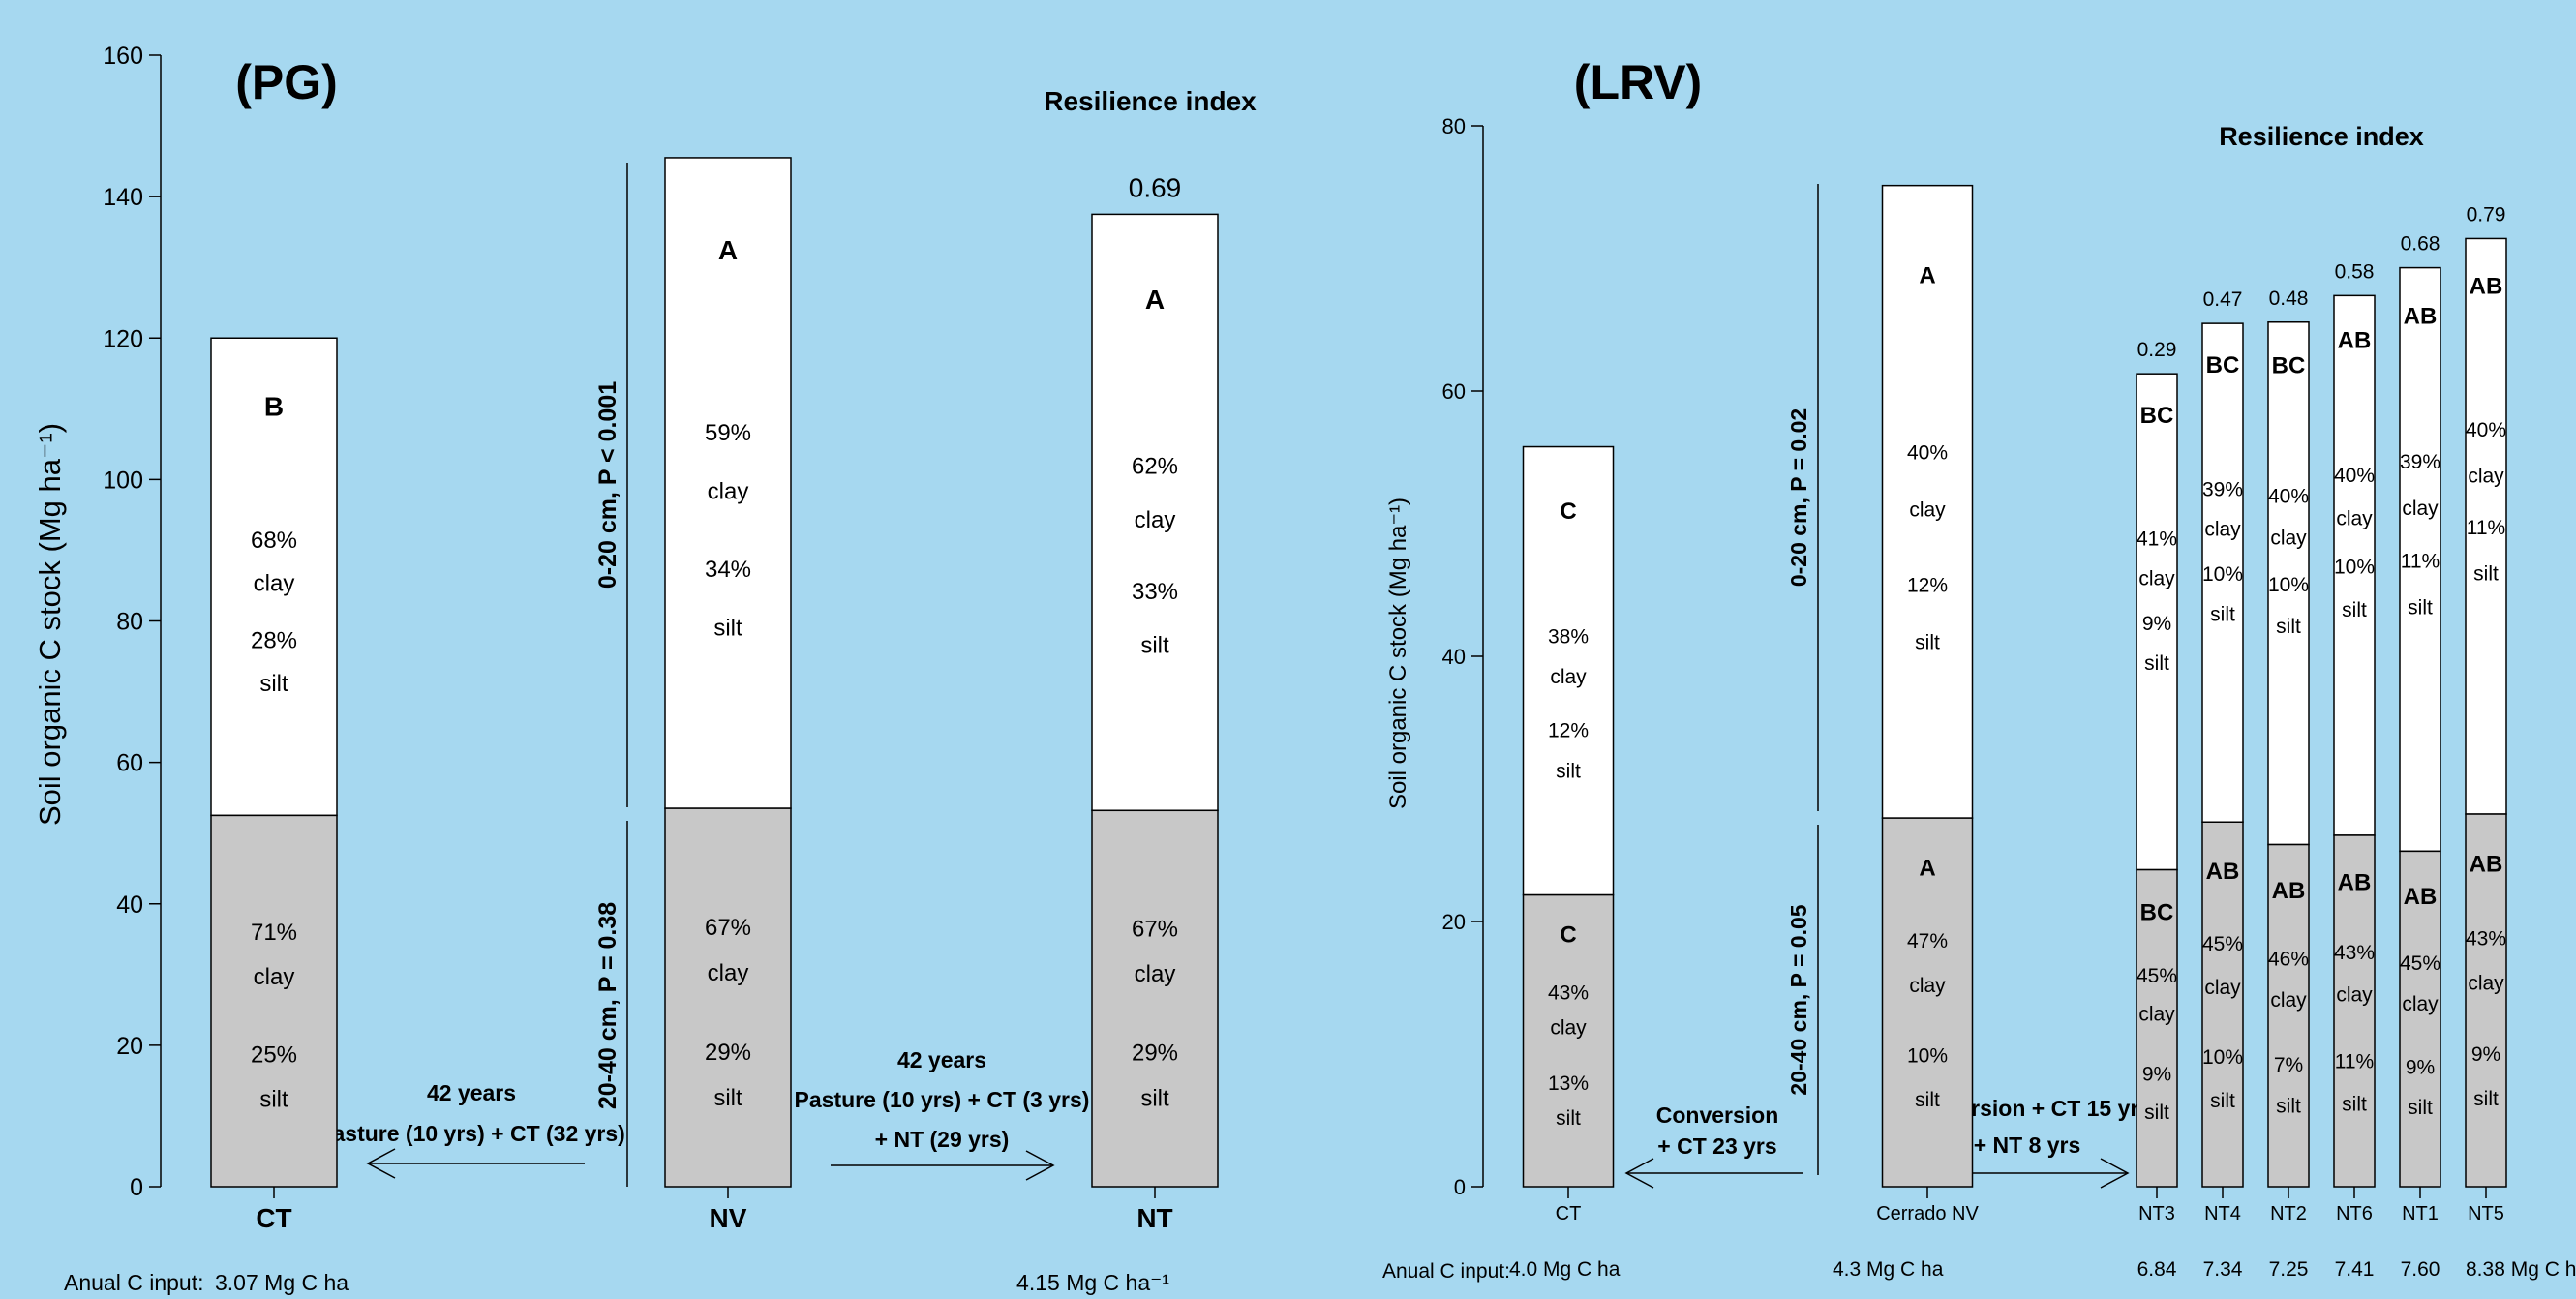 Image resolution: width=2576 pixels, height=1299 pixels. What do you see at coordinates (1714, 1146) in the screenshot?
I see `lrv-arrow-left: Conversion + CT 23 yrs` at bounding box center [1714, 1146].